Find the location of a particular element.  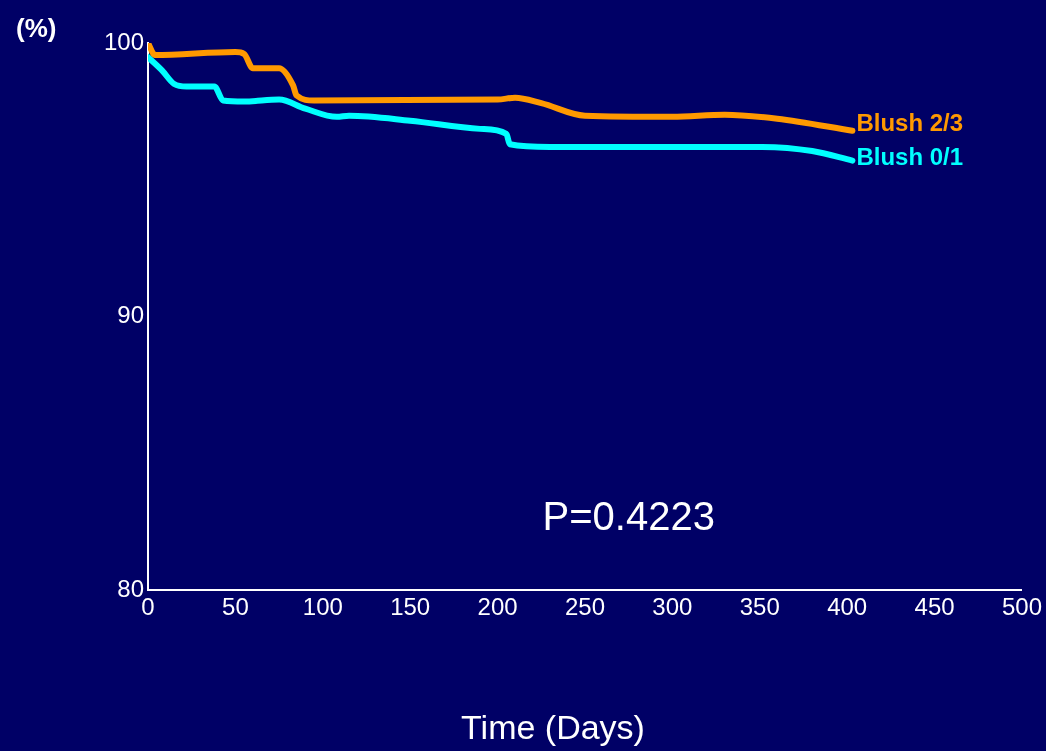

x-tick-label: 200 is located at coordinates (497, 607).